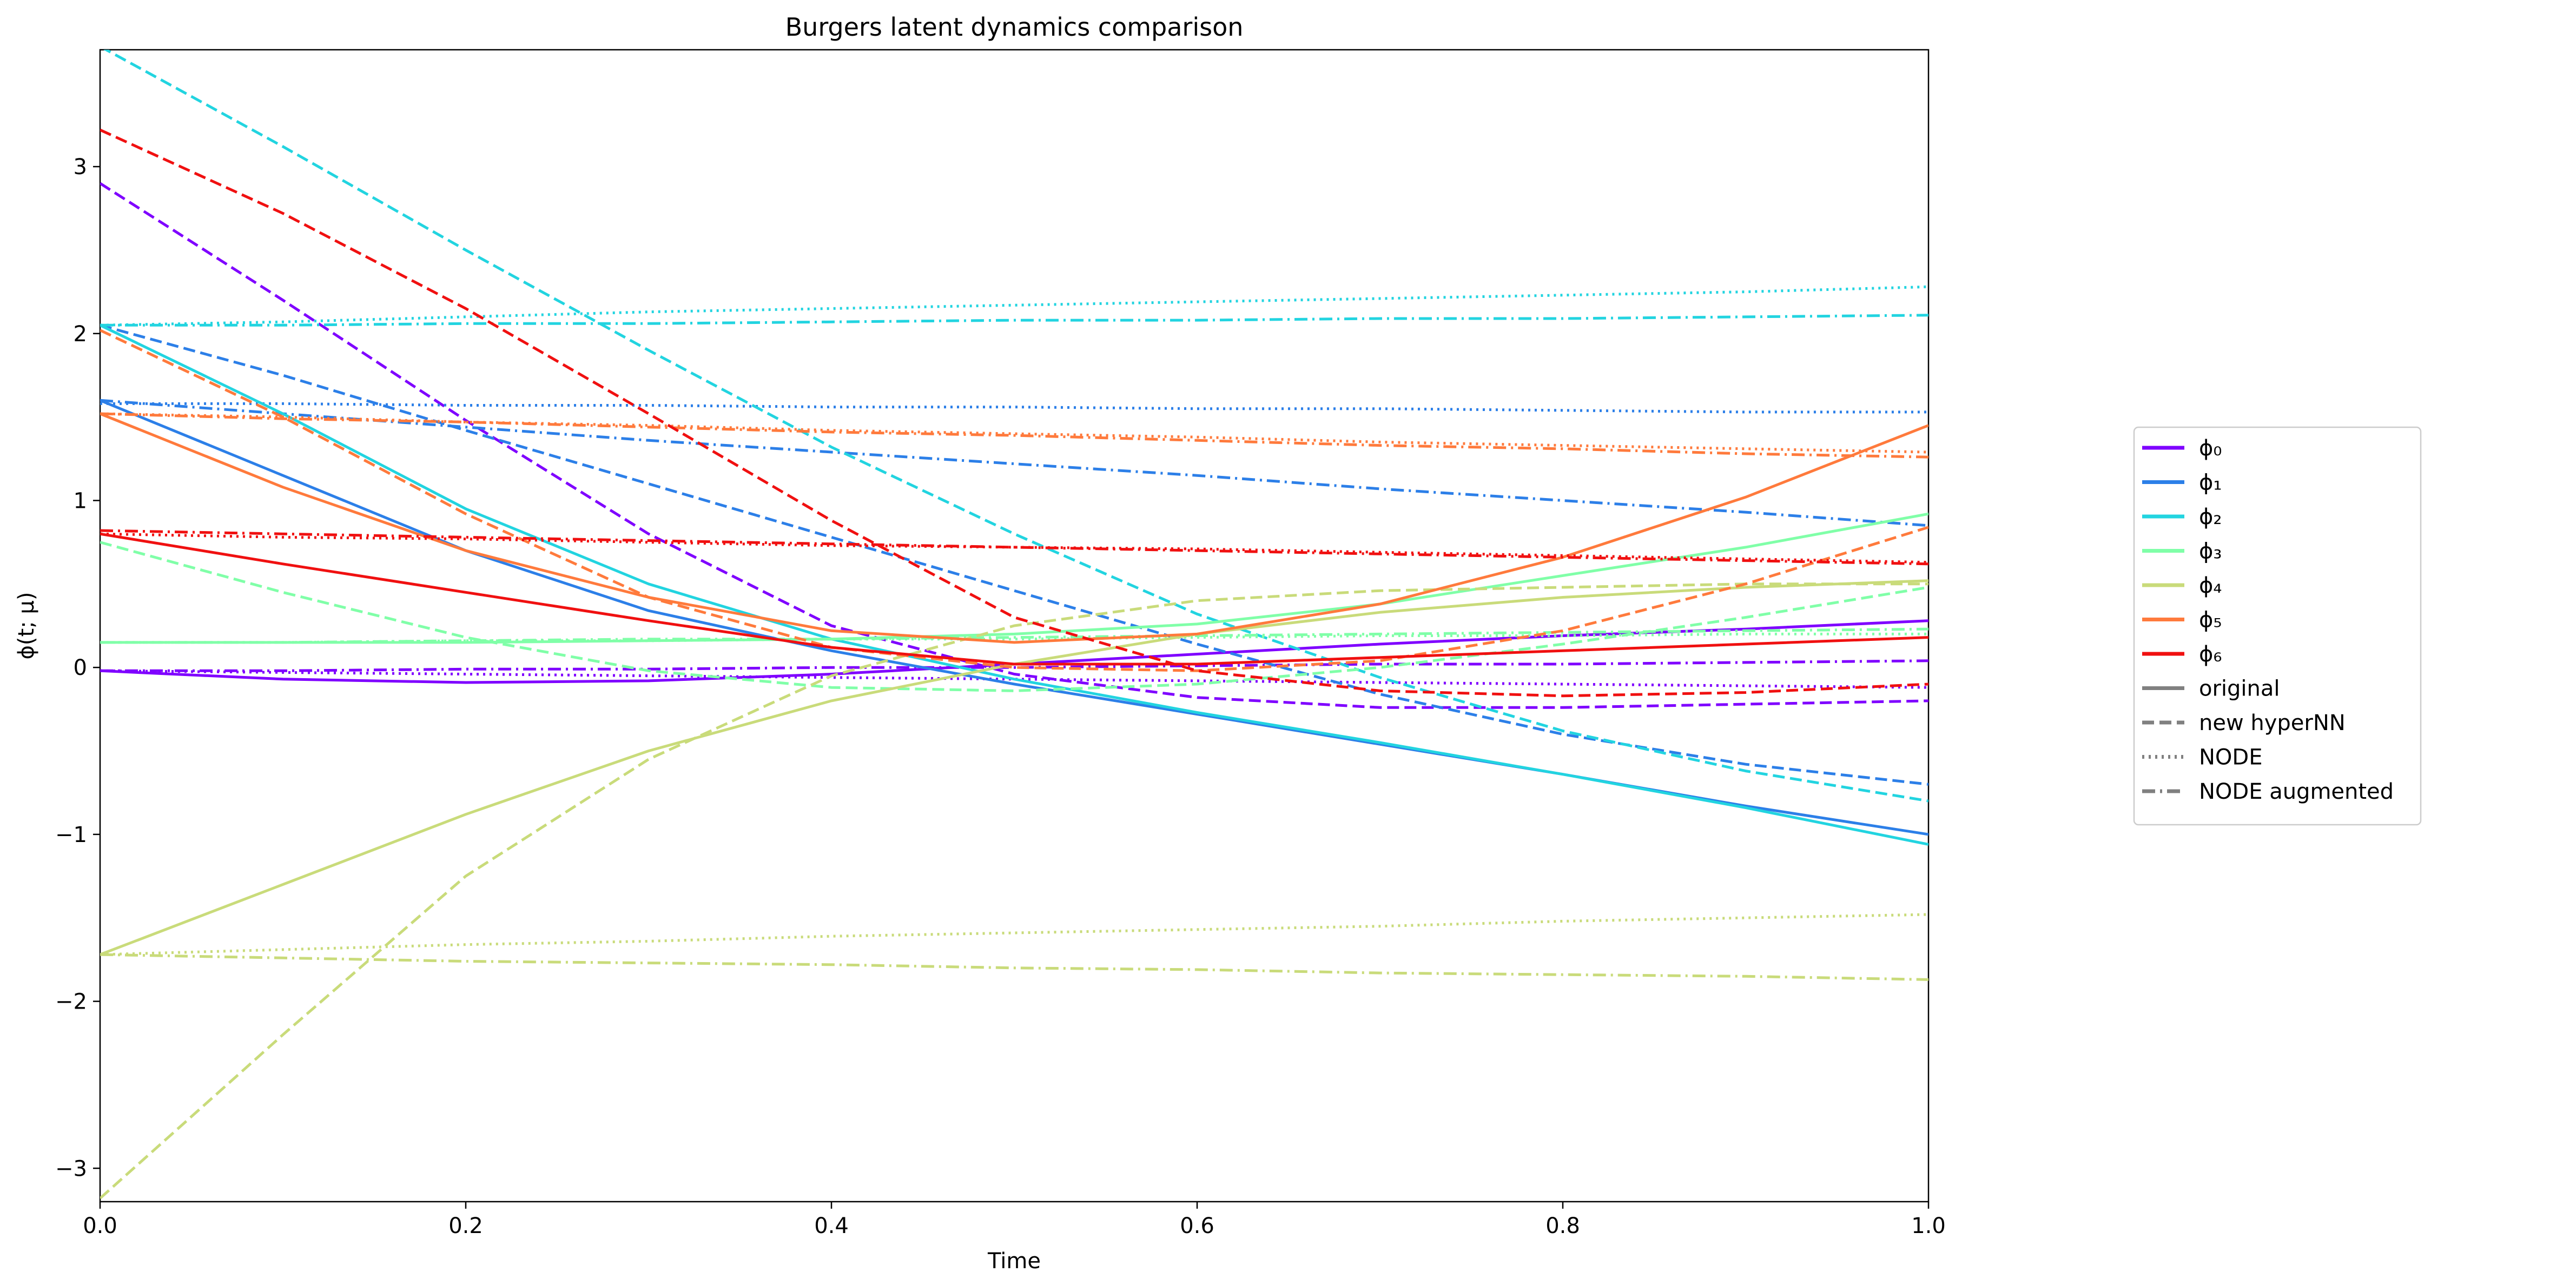  Describe the element at coordinates (2272, 723) in the screenshot. I see `legend-label-hypernn: new hyperNN` at that location.